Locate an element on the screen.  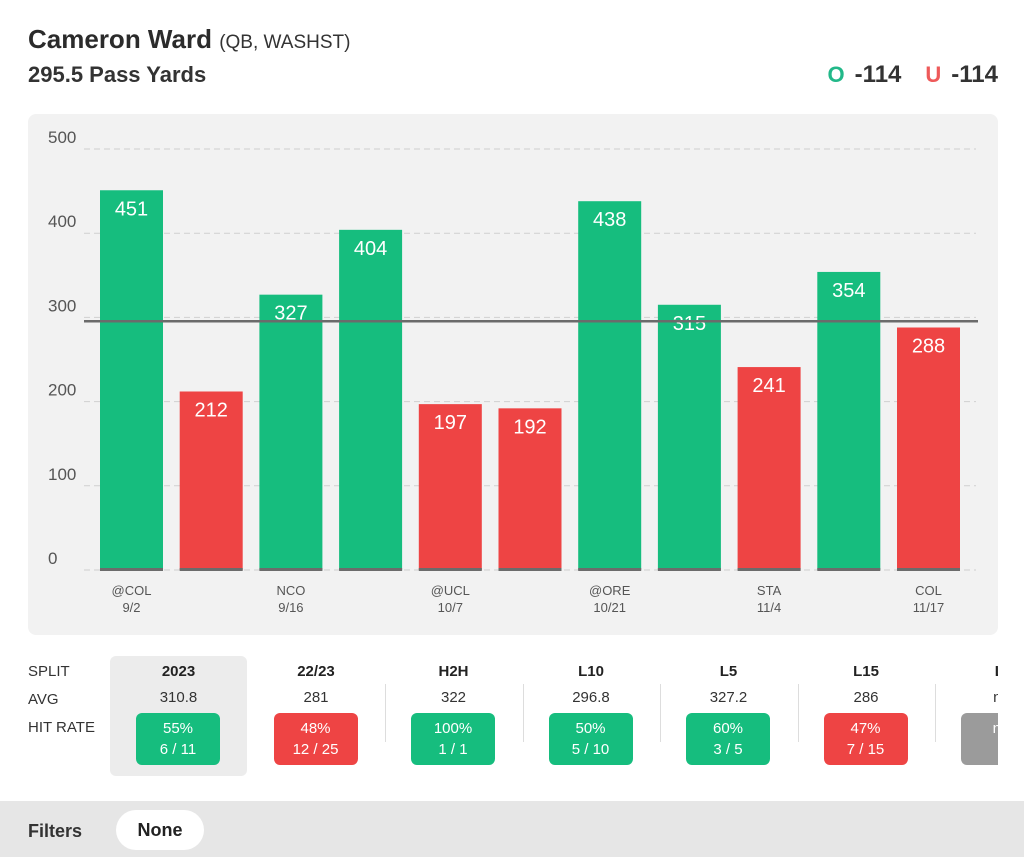
hit-rate-pill: 100% 1 / 1 is located at coordinates (453, 739).